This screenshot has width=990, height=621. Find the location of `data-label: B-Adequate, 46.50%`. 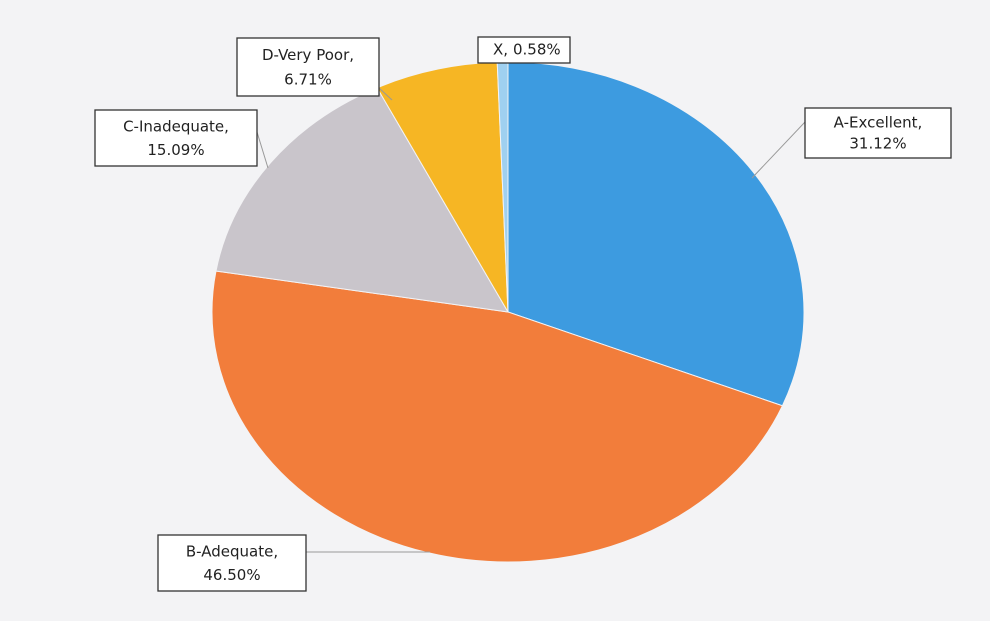

data-label: B-Adequate, 46.50% is located at coordinates (293, 563).